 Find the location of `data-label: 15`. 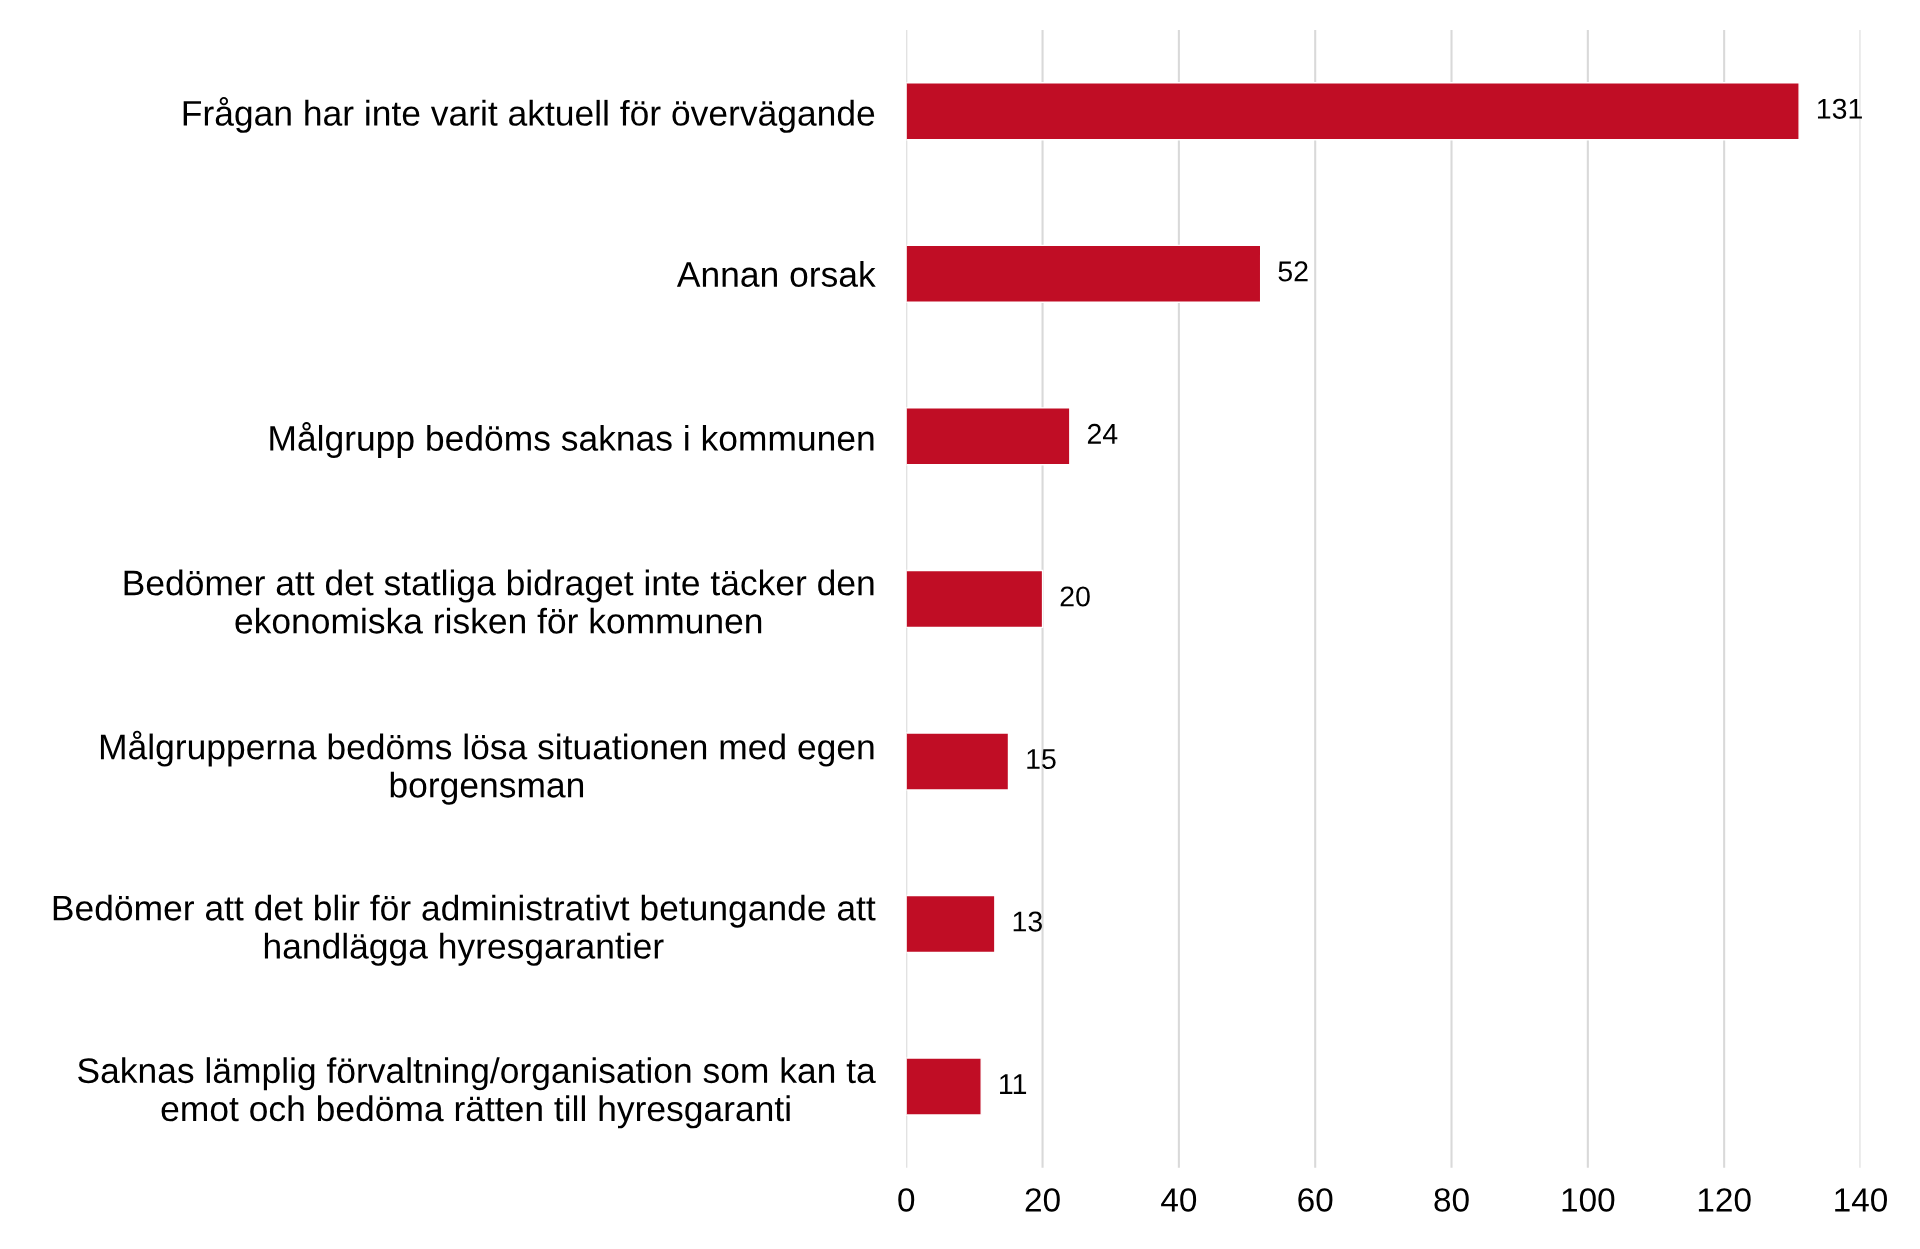

data-label: 15 is located at coordinates (1041, 759).